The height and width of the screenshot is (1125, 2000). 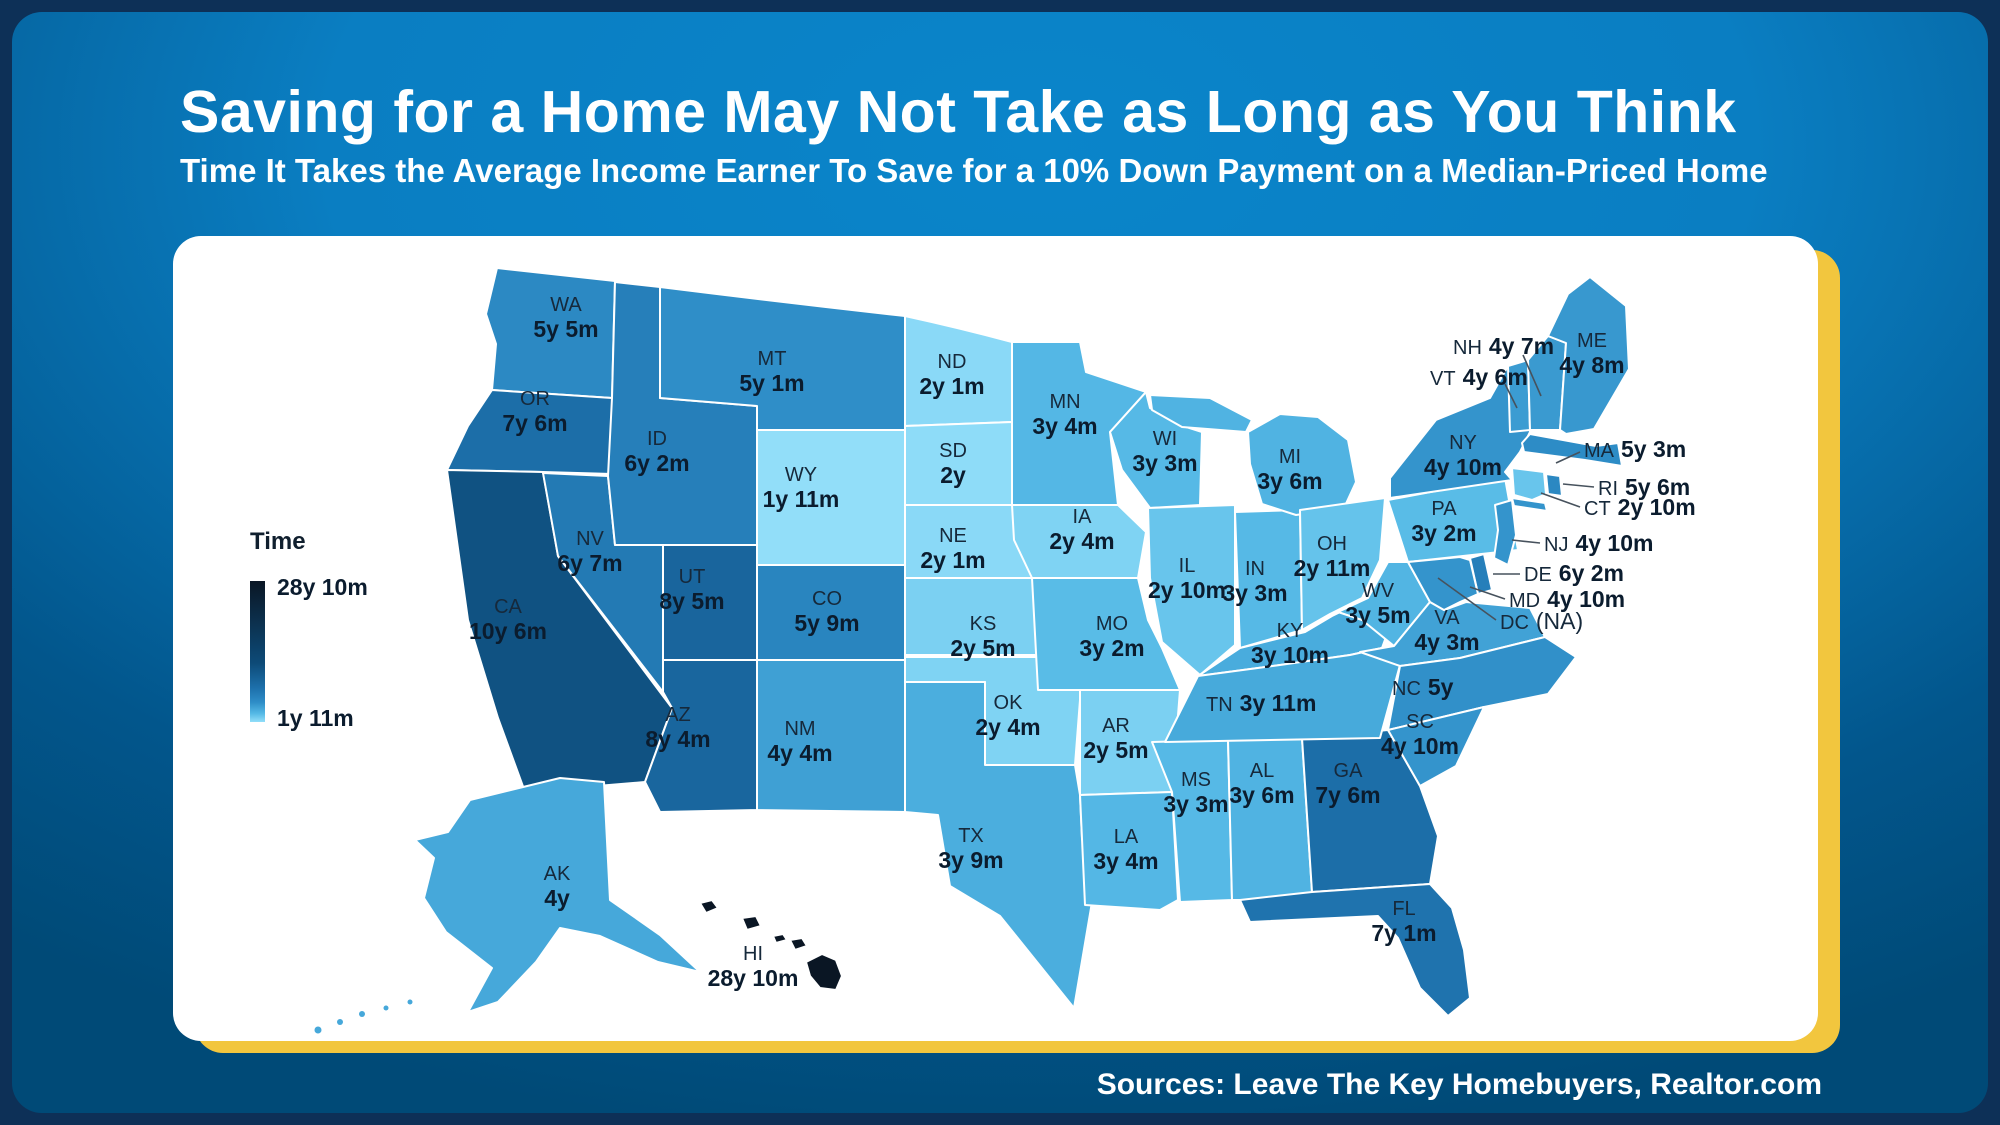 What do you see at coordinates (1079, 541) in the screenshot?
I see `state-shape-IA` at bounding box center [1079, 541].